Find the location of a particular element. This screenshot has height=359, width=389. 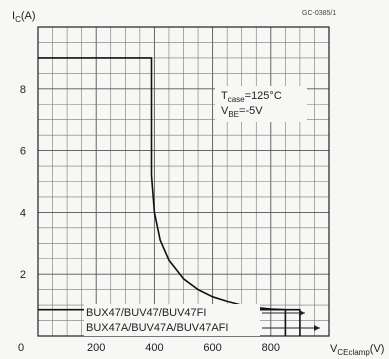

condition-vbe: VBE=-5V is located at coordinates (242, 112).